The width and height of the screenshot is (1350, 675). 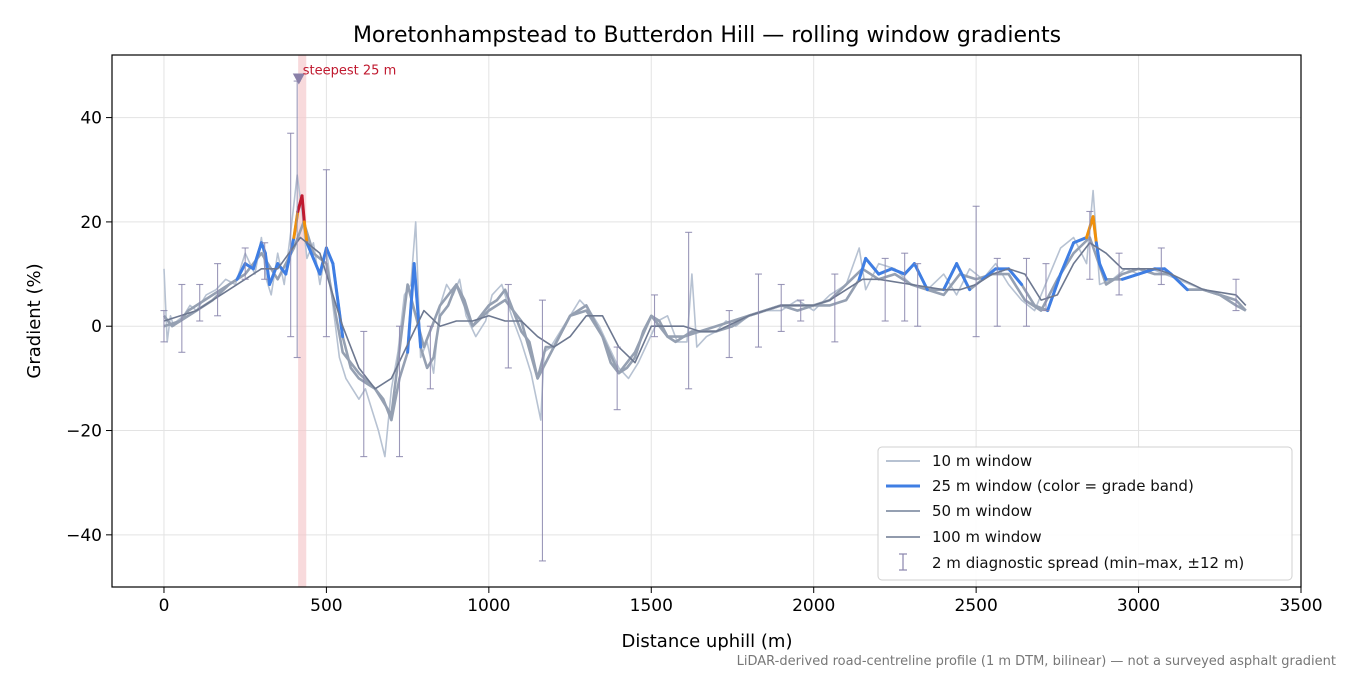 What do you see at coordinates (298, 79) in the screenshot?
I see `steepest-marker` at bounding box center [298, 79].